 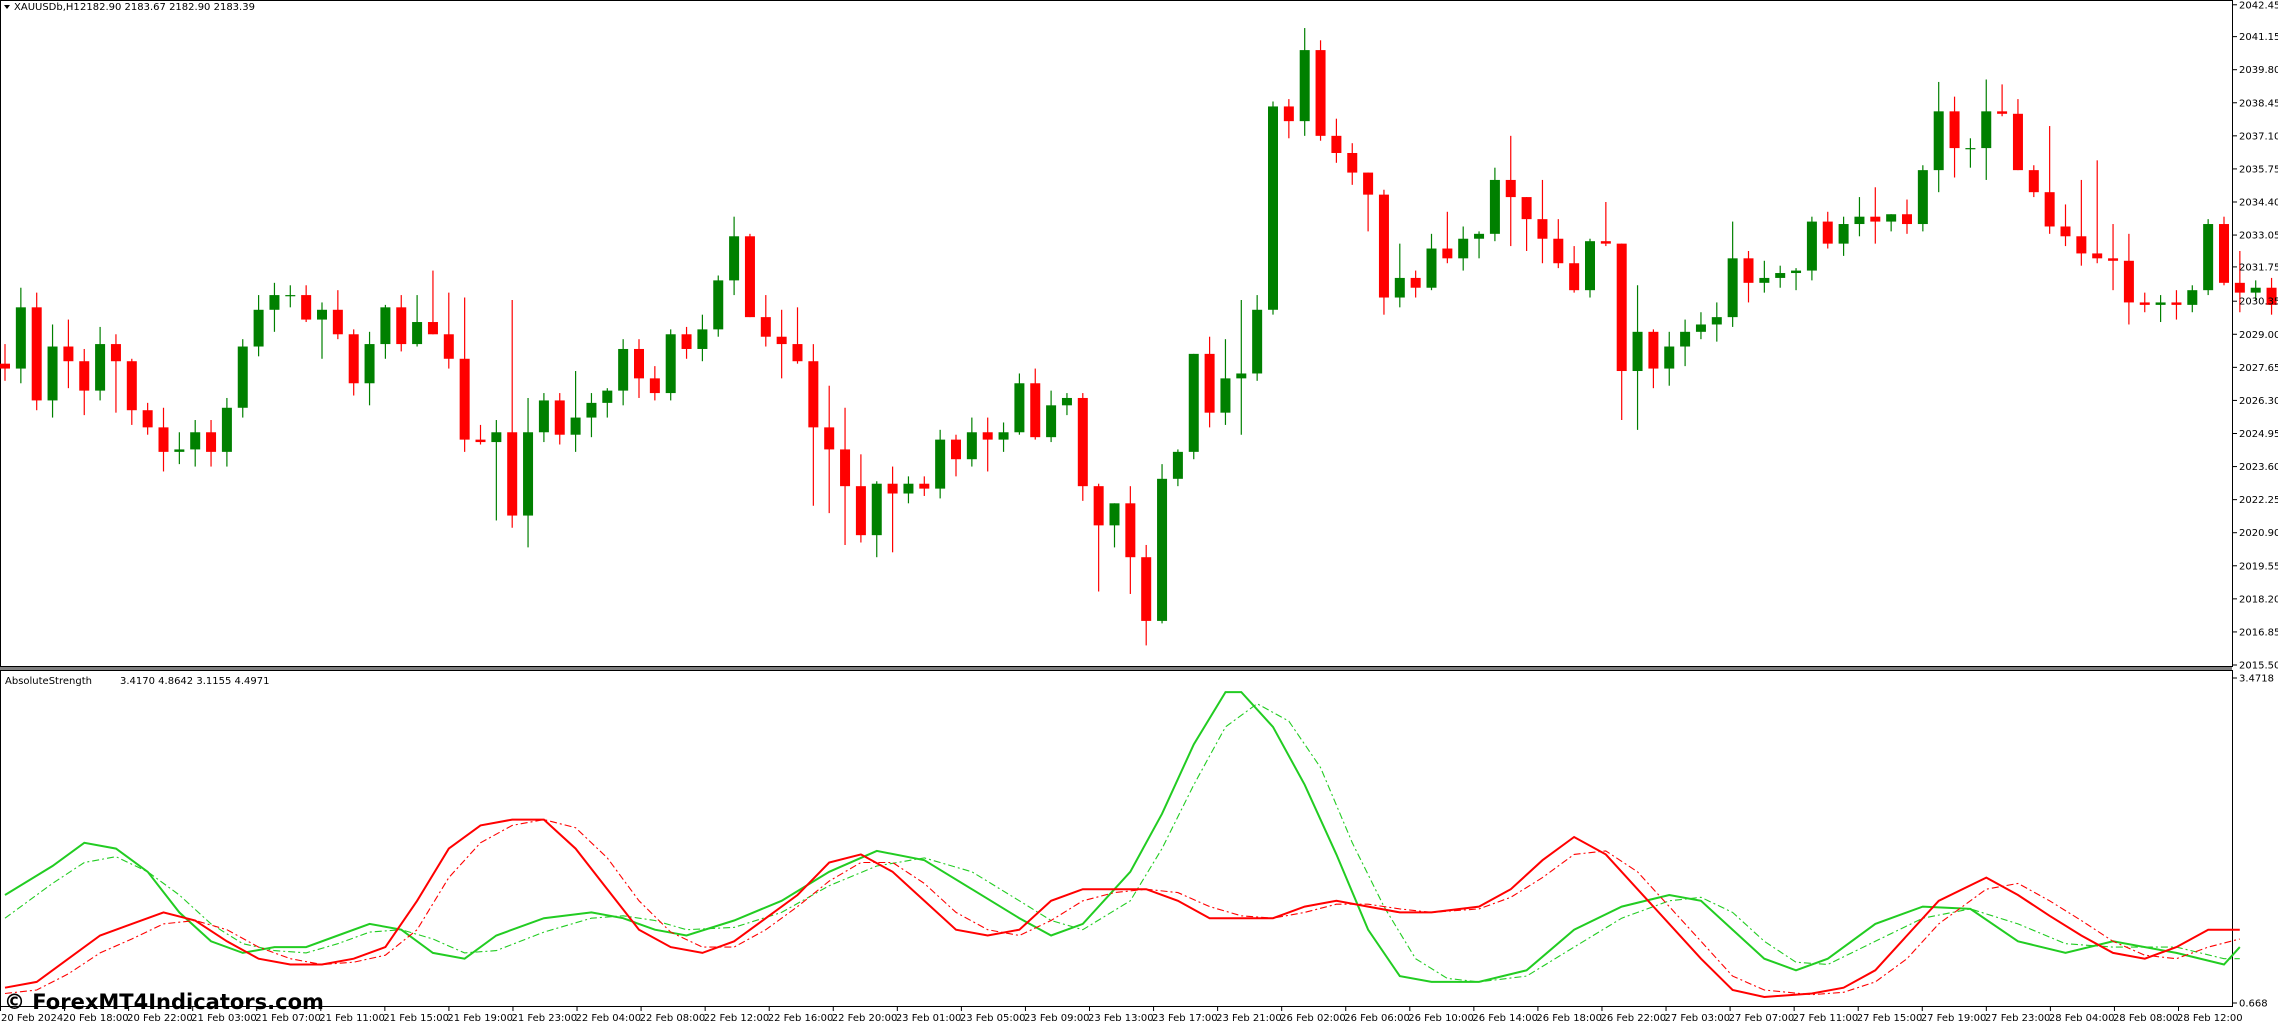 What do you see at coordinates (1698, 1018) in the screenshot?
I see `time-tick-label: 27 Feb 03:00` at bounding box center [1698, 1018].